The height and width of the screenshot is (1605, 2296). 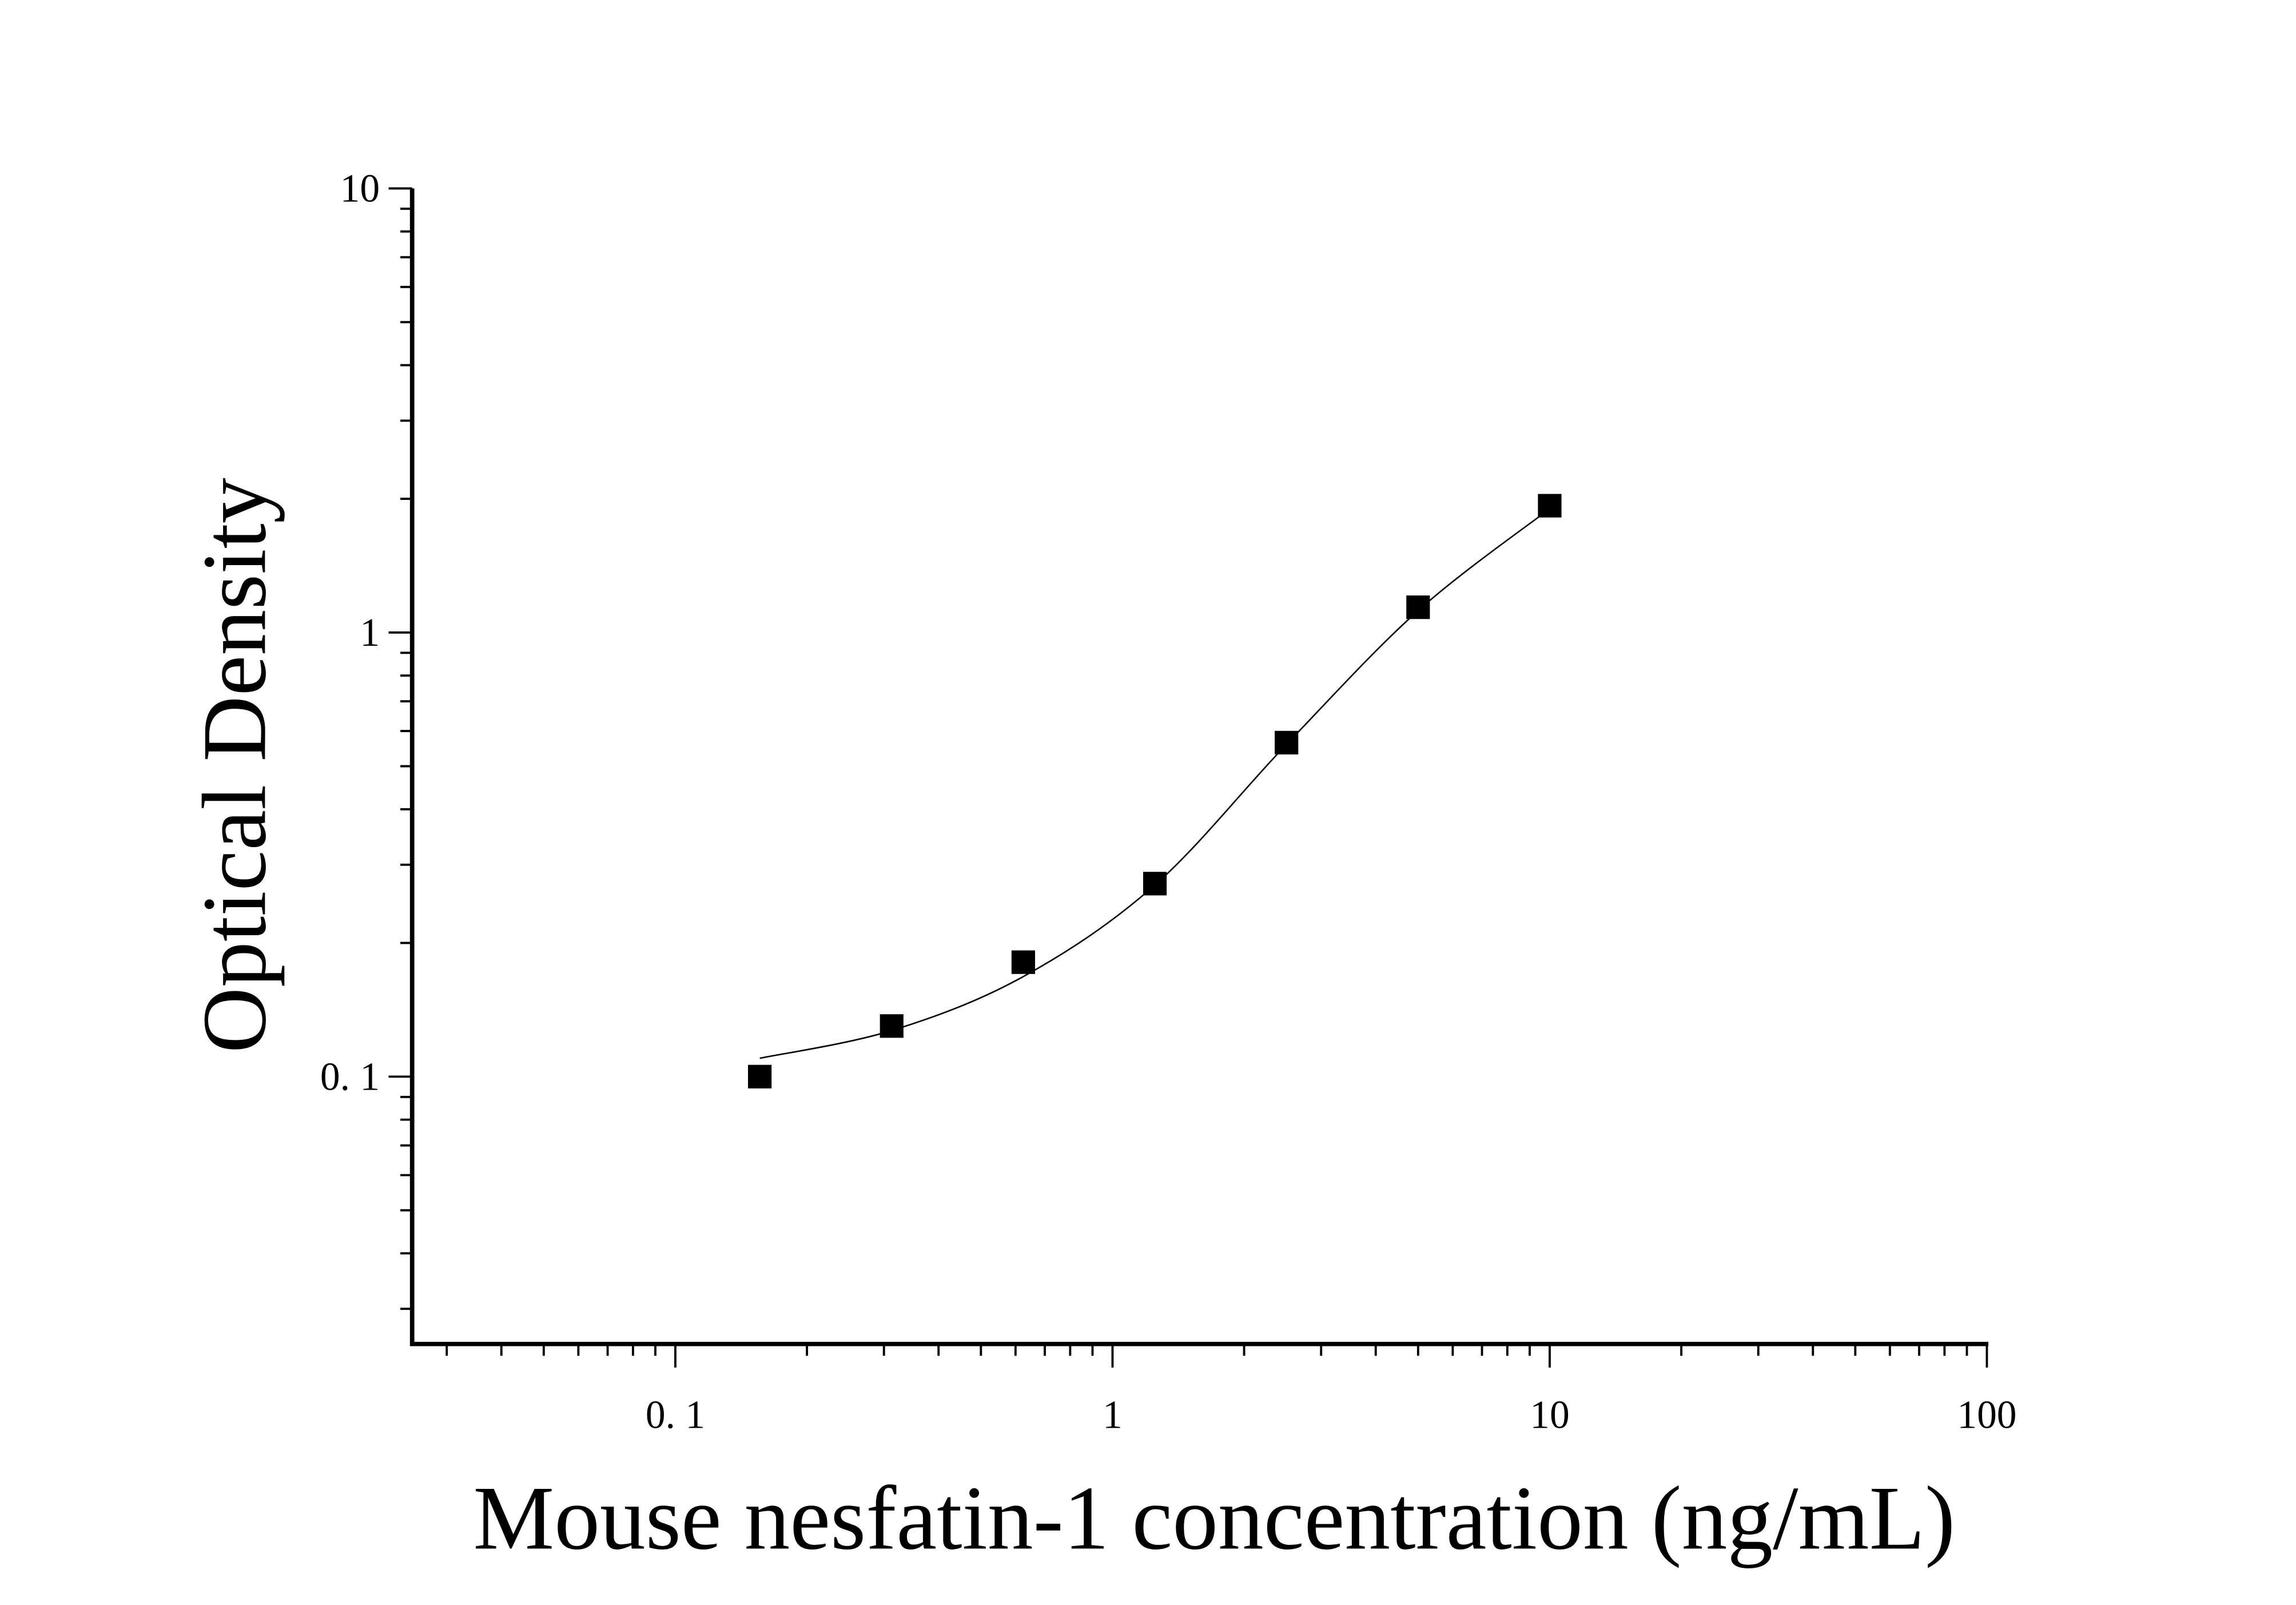 What do you see at coordinates (1214, 1517) in the screenshot?
I see `x-axis-label: Mouse nesfatin-1 concentration (ng/mL)` at bounding box center [1214, 1517].